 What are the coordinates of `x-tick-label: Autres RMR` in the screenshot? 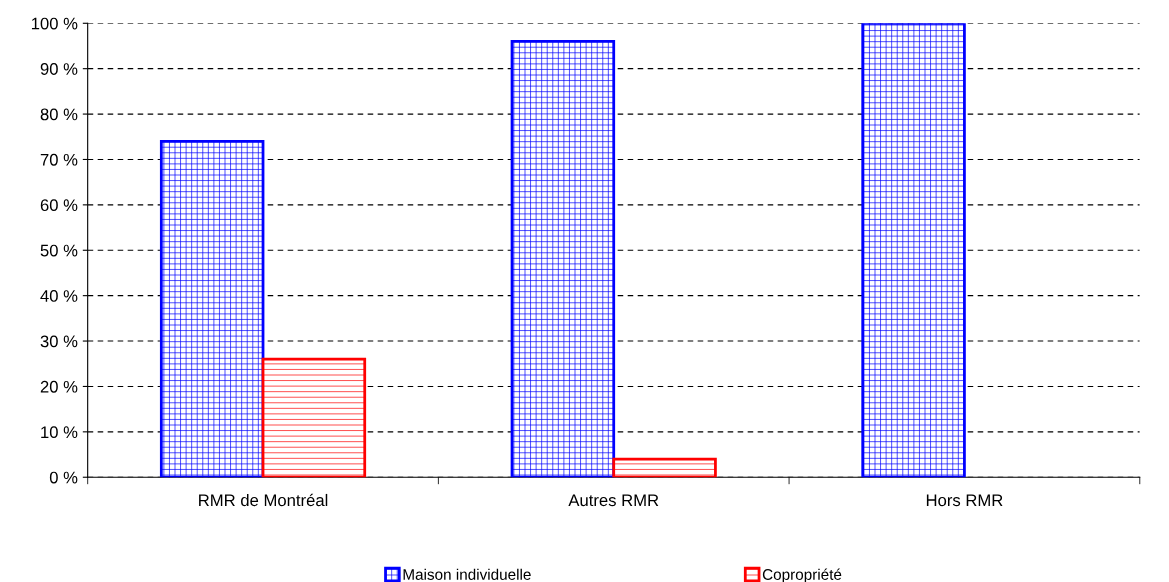 It's located at (613, 500).